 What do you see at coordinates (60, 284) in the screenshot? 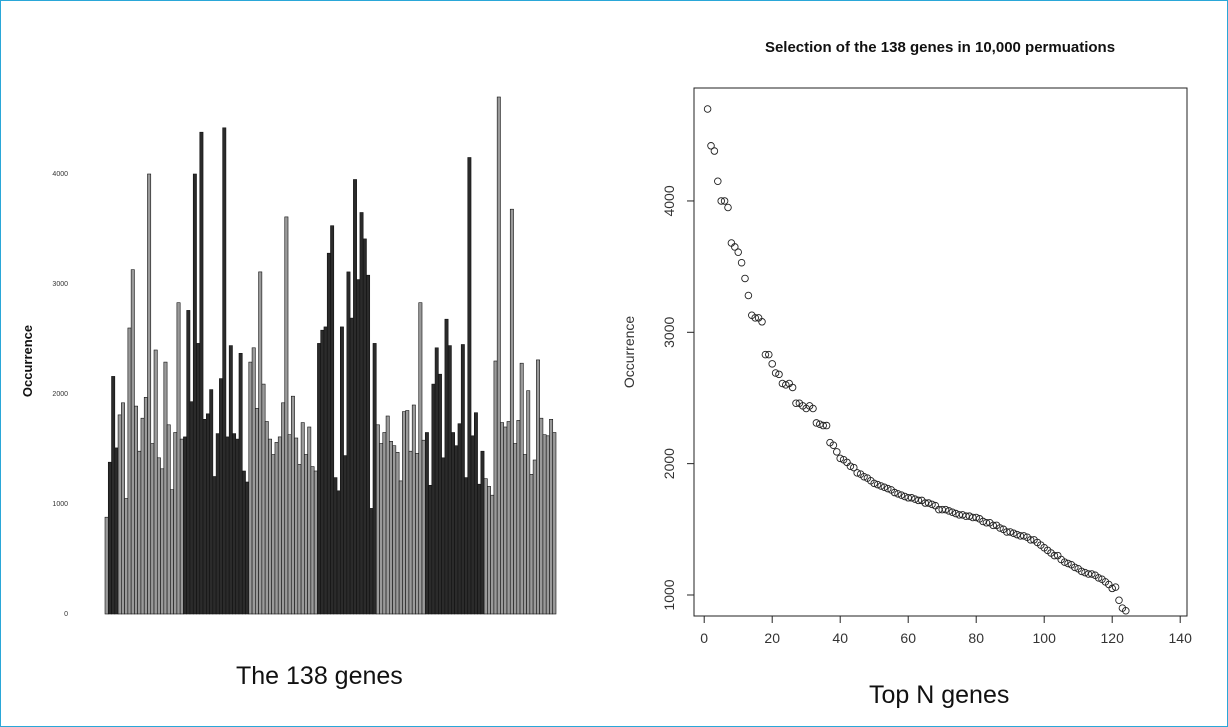
I see `left-y-tick-label: 3000` at bounding box center [60, 284].